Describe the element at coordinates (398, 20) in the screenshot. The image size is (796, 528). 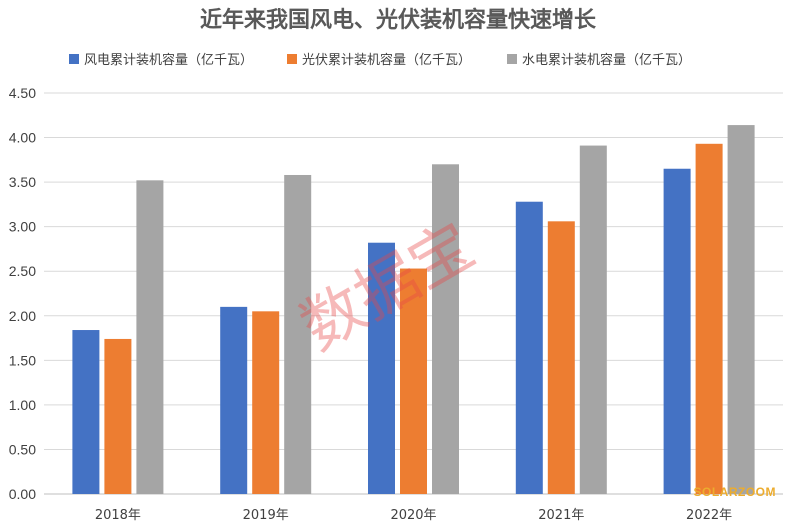
I see `chart-title: 近年来我国风电、光伏装机容量快速增长` at that location.